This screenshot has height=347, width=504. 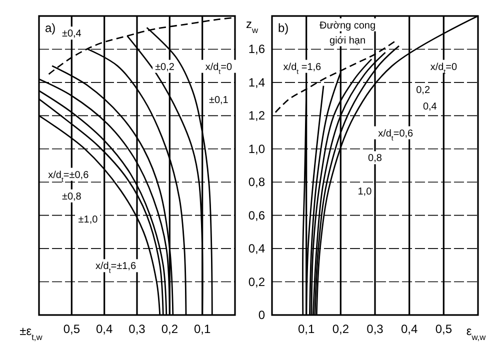 What do you see at coordinates (375, 158) in the screenshot?
I see `annotation: 0,8` at bounding box center [375, 158].